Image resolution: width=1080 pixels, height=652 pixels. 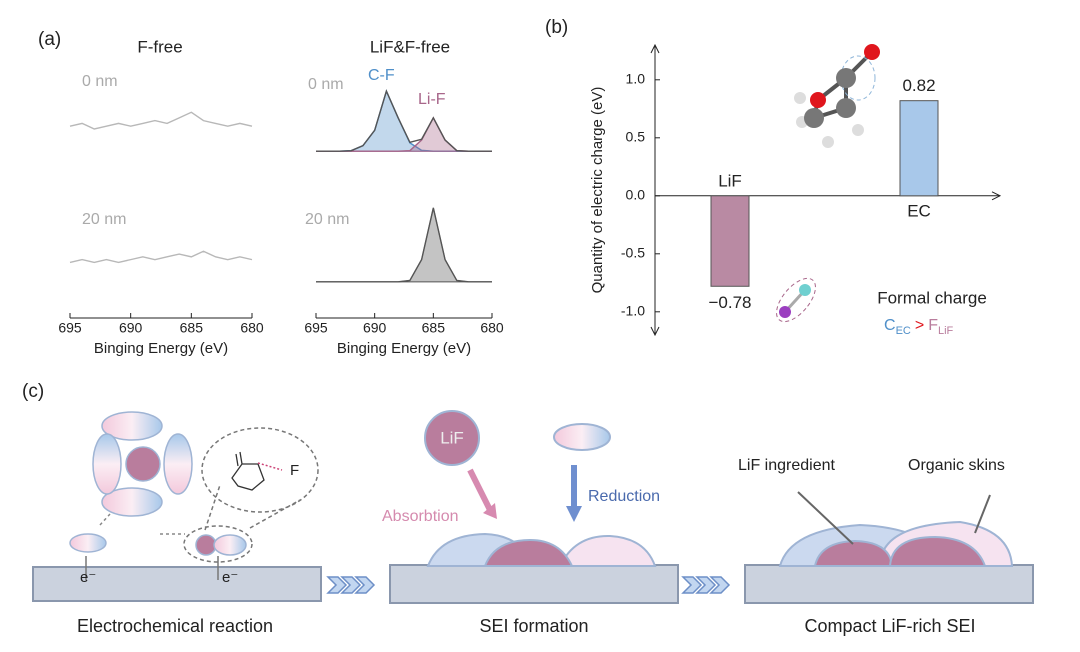 What do you see at coordinates (918, 85) in the screenshot?
I see `value-label: 0.82` at bounding box center [918, 85].